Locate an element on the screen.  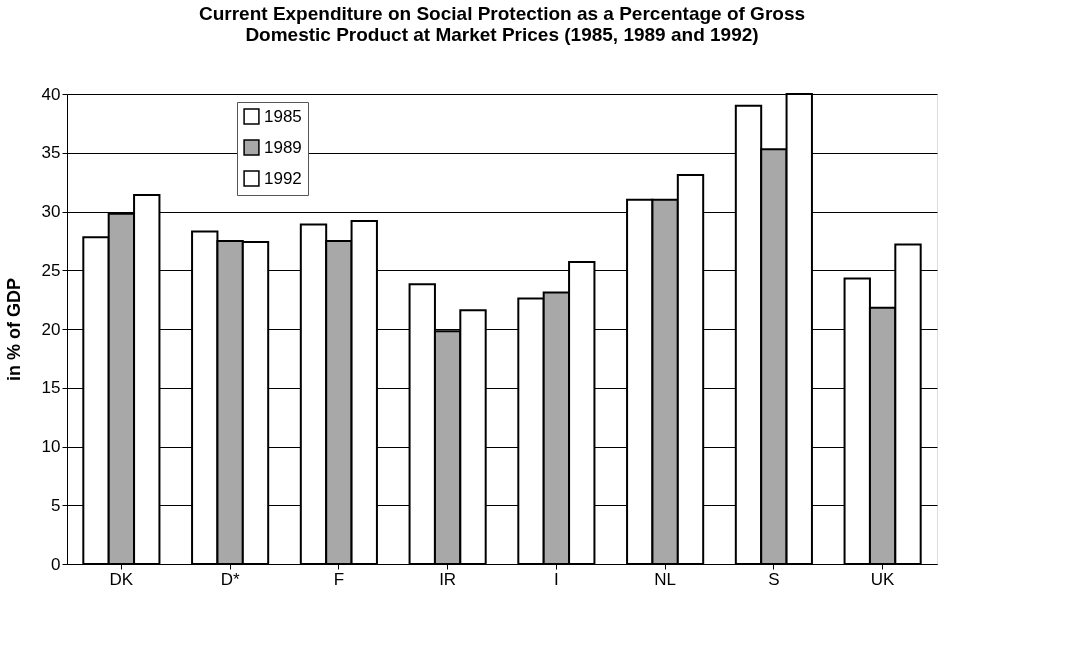
x-tick-label: F is located at coordinates (339, 579).